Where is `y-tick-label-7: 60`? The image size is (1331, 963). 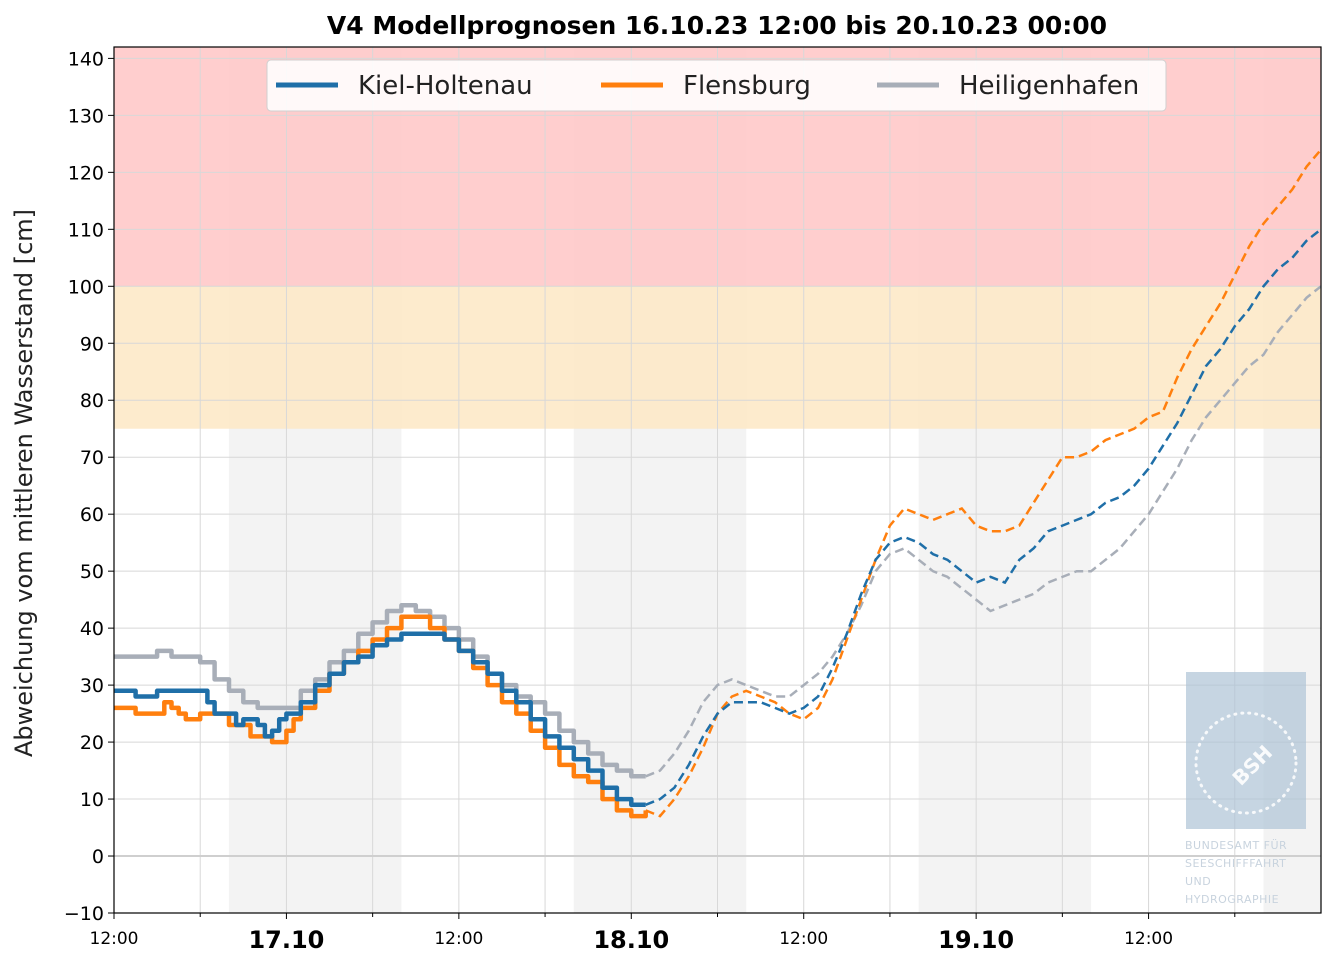
y-tick-label-7: 60 is located at coordinates (92, 515).